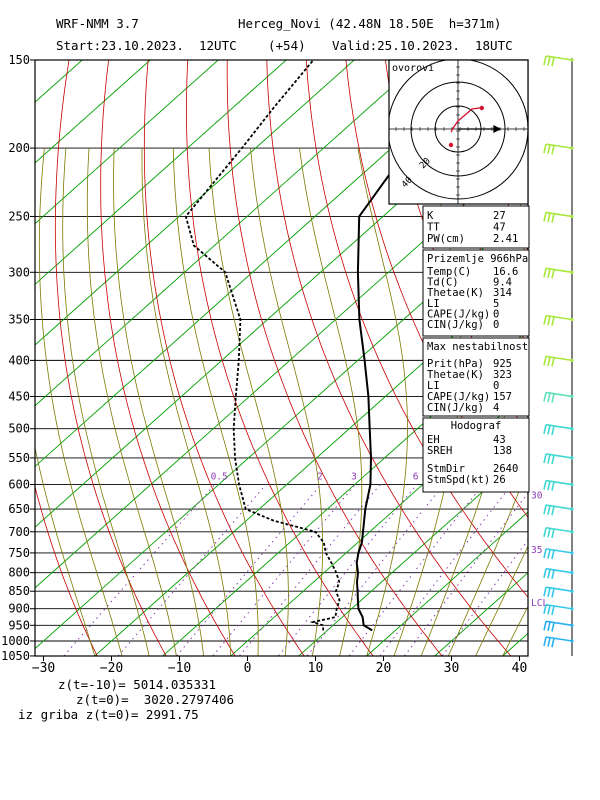  I want to click on pressure-tick-label: 400, so click(19, 360).